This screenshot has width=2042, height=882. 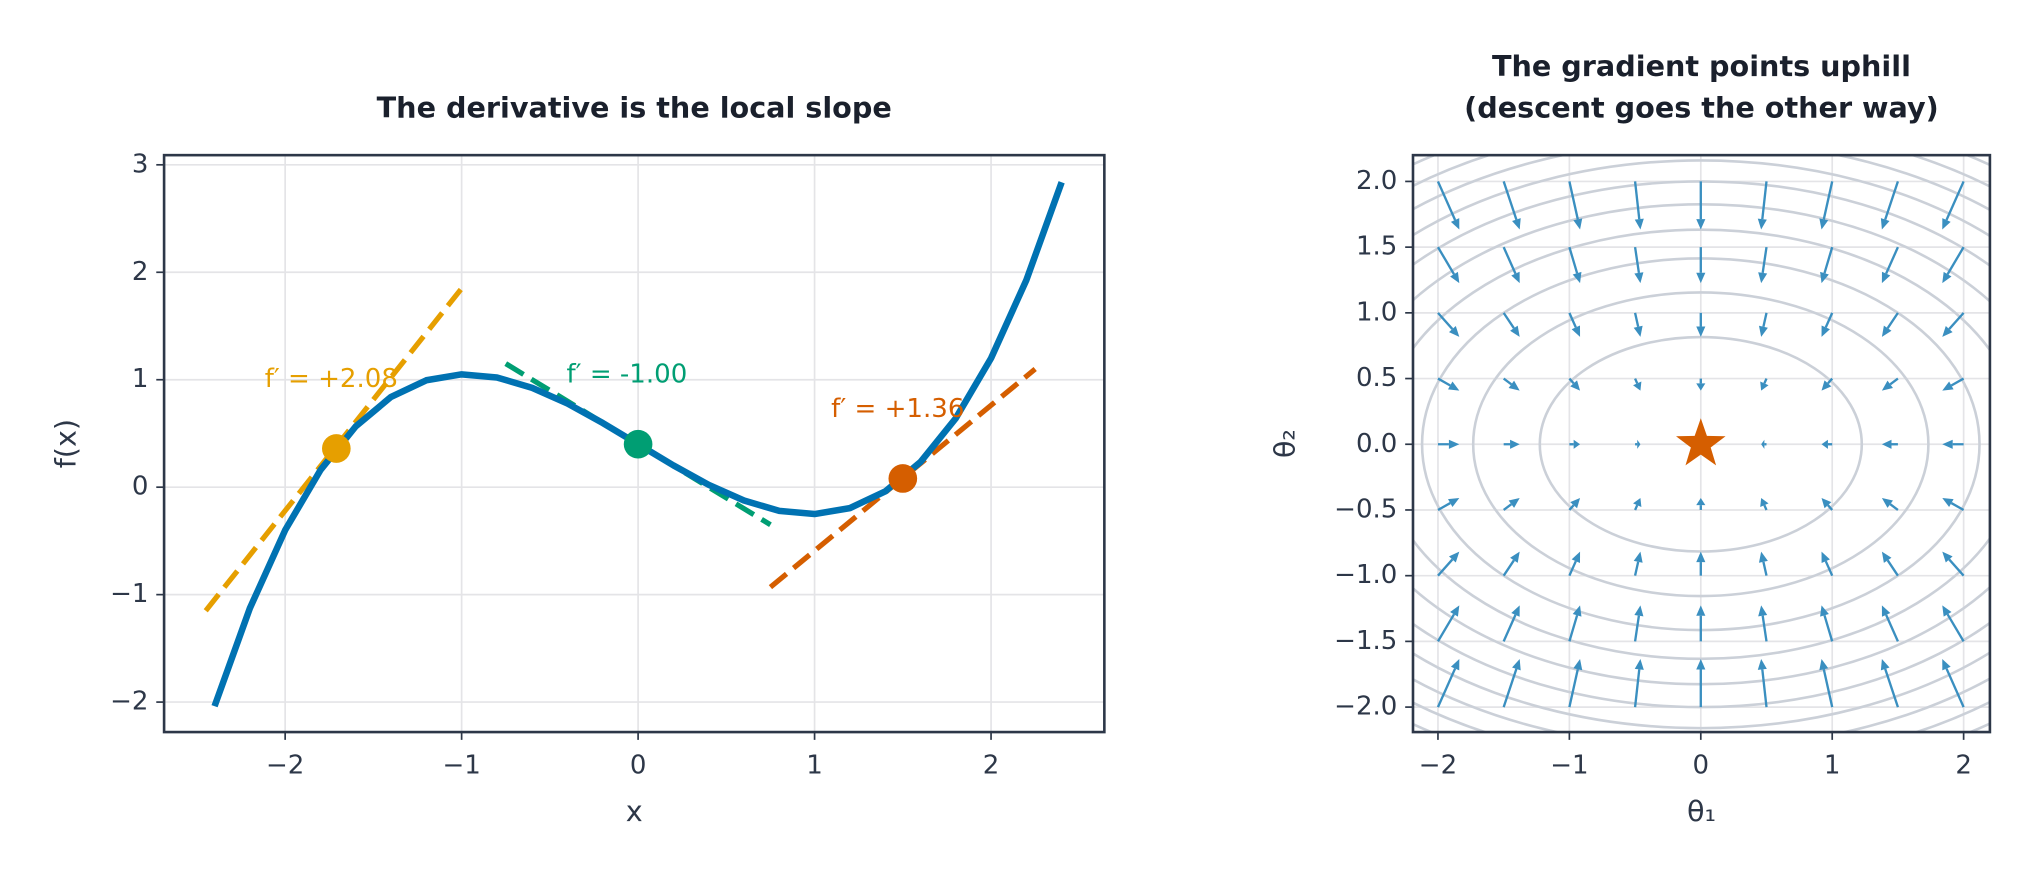 What do you see at coordinates (1365, 509) in the screenshot?
I see `y-tick-label: −0.5` at bounding box center [1365, 509].